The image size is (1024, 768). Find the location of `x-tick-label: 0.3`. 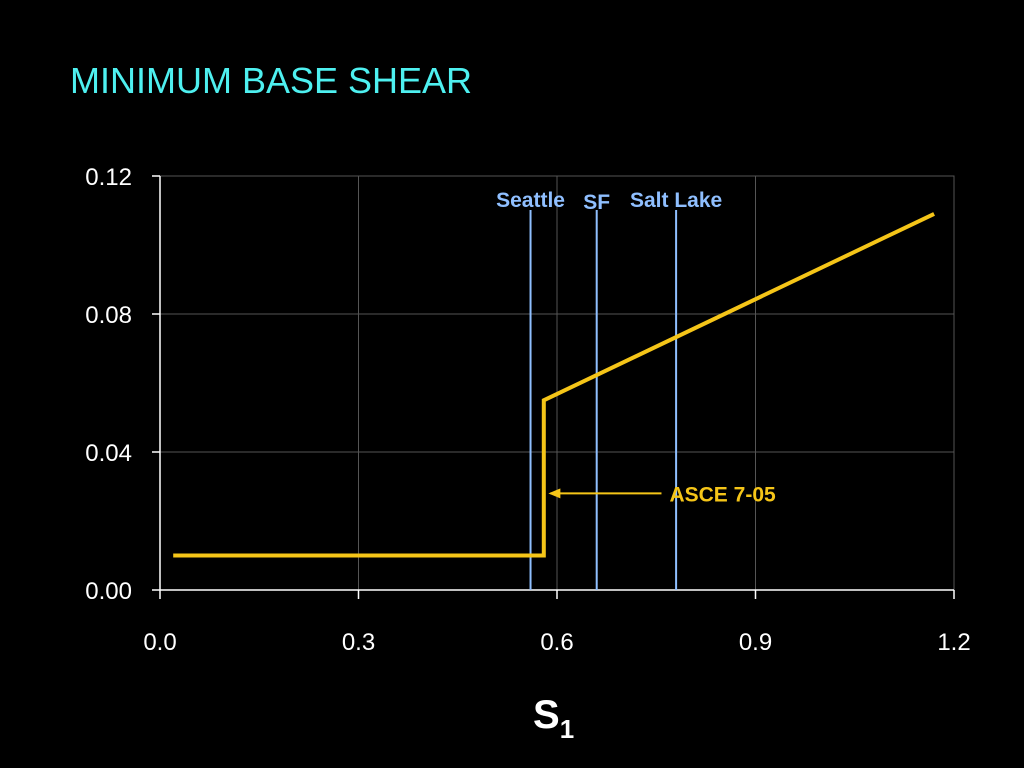

x-tick-label: 0.3 is located at coordinates (358, 642).